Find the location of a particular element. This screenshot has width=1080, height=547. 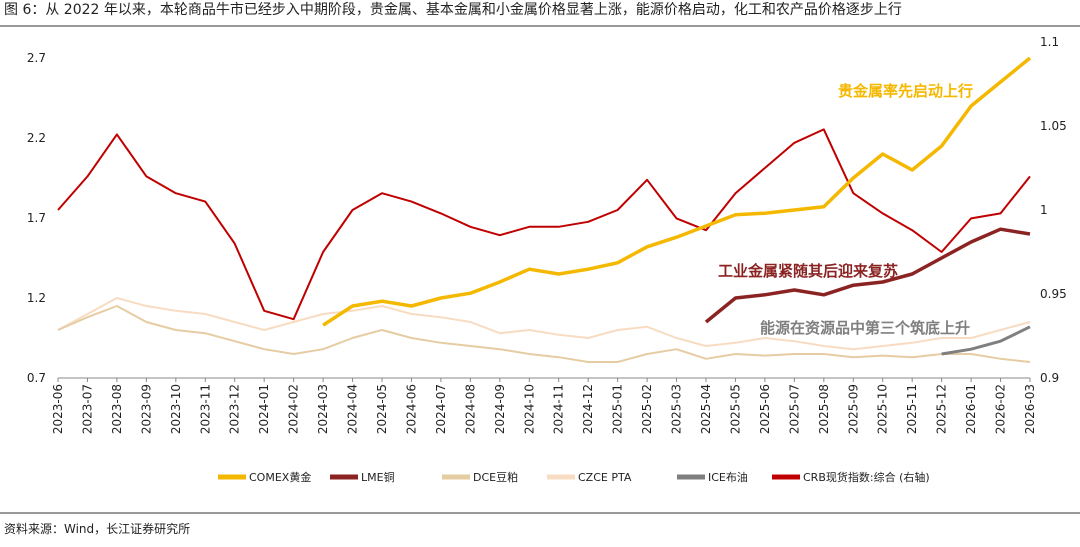

y2-tick-label: 1.05 is located at coordinates (1053, 126).